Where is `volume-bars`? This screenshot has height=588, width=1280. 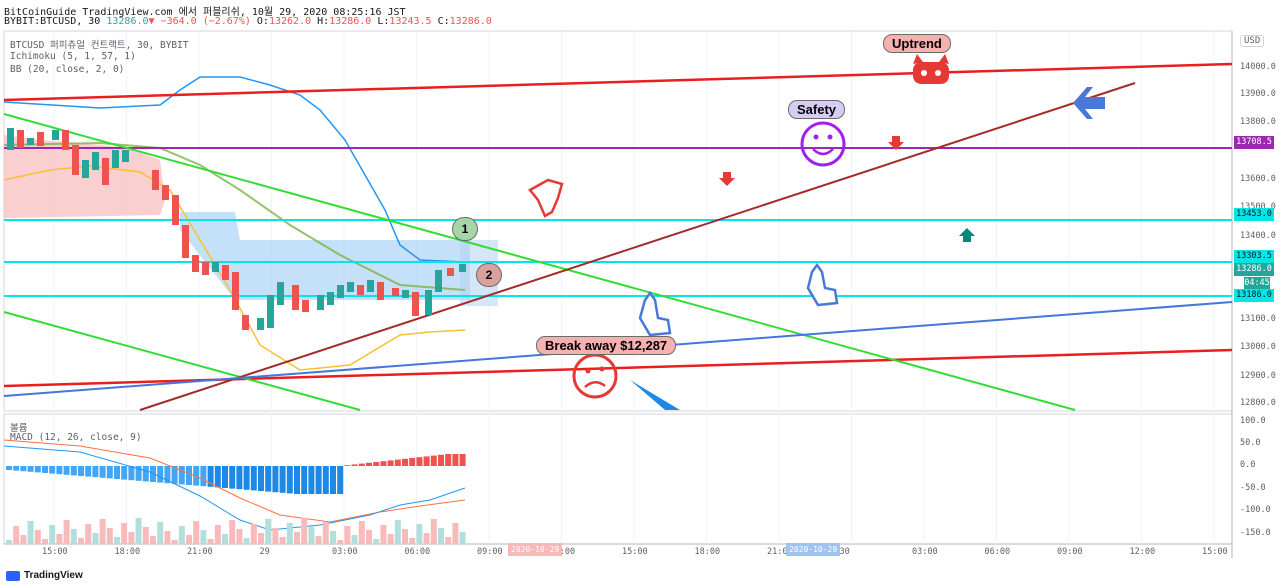
volume-bars is located at coordinates (236, 531).